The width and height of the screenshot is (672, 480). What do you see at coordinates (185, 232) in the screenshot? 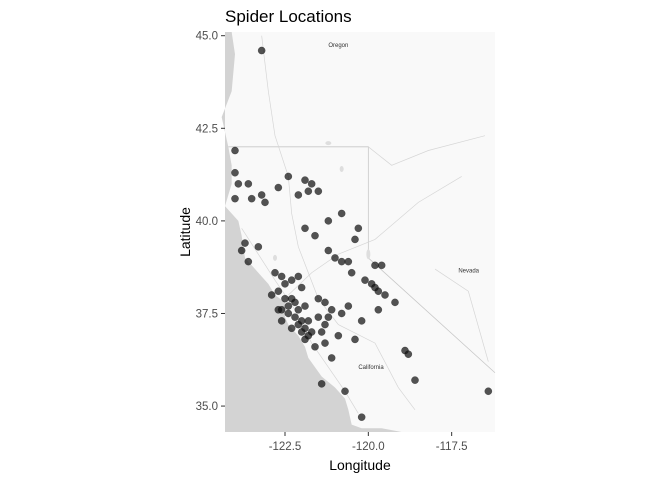
I see `y-axis-label: Latitude` at bounding box center [185, 232].